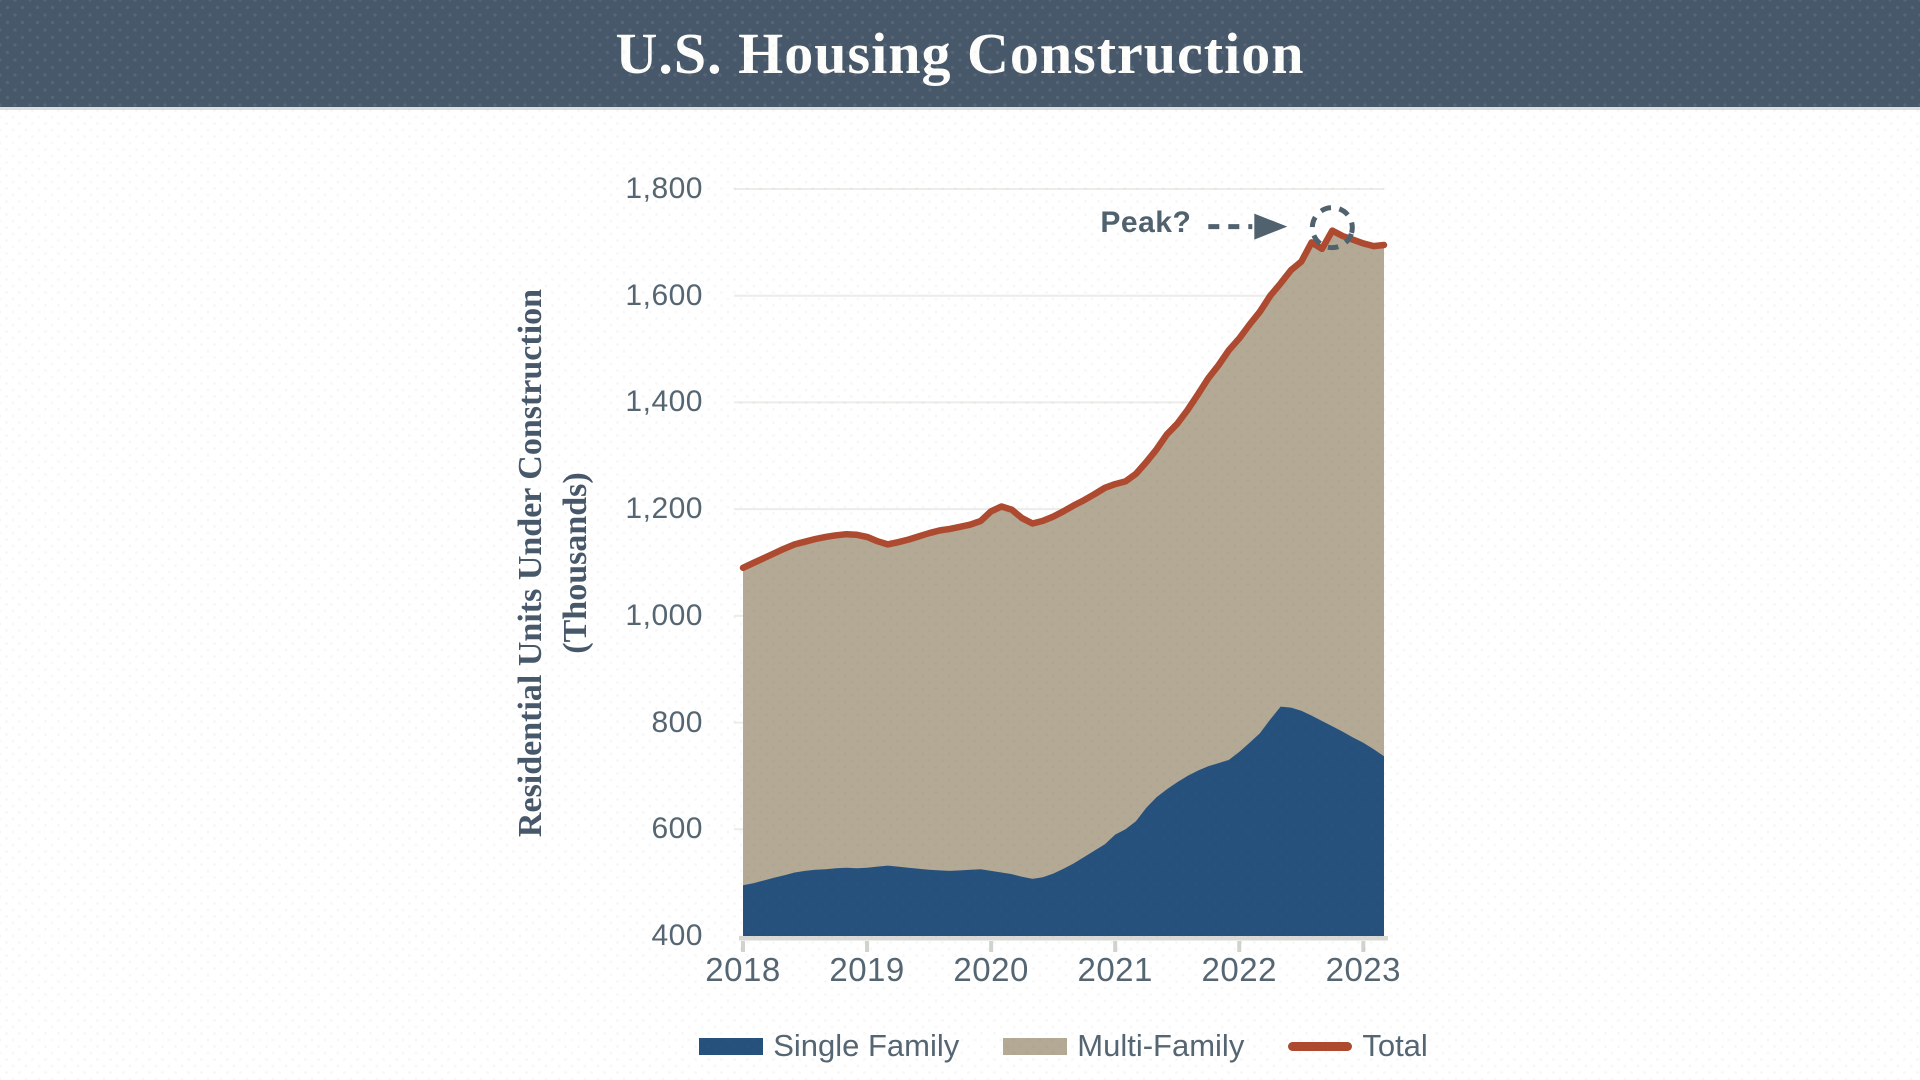 The image size is (1920, 1080). What do you see at coordinates (1161, 1045) in the screenshot?
I see `legend-label-multi-family: Multi-Family` at bounding box center [1161, 1045].